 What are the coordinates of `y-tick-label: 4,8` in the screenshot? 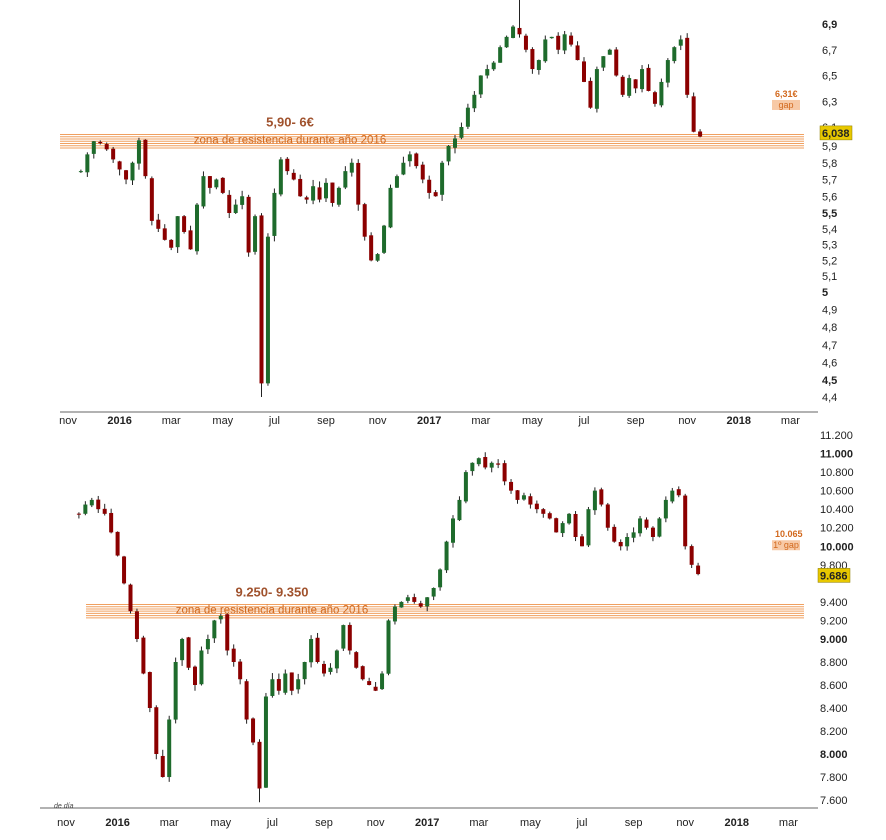 It's located at (829, 328).